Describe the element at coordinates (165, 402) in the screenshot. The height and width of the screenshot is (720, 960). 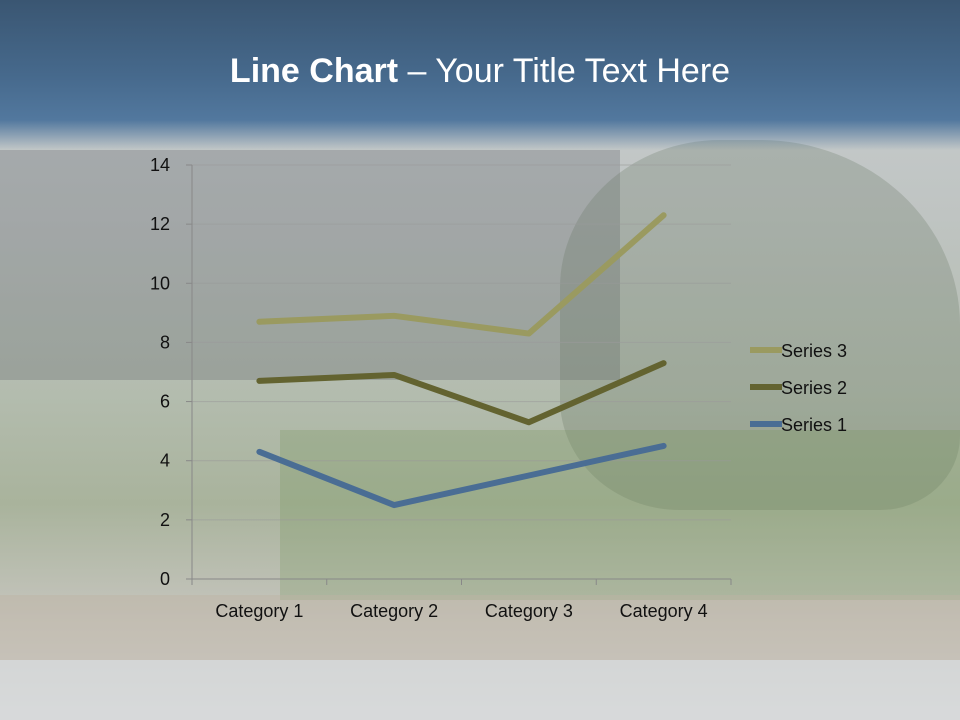
I see `y-tick-label: 6` at that location.